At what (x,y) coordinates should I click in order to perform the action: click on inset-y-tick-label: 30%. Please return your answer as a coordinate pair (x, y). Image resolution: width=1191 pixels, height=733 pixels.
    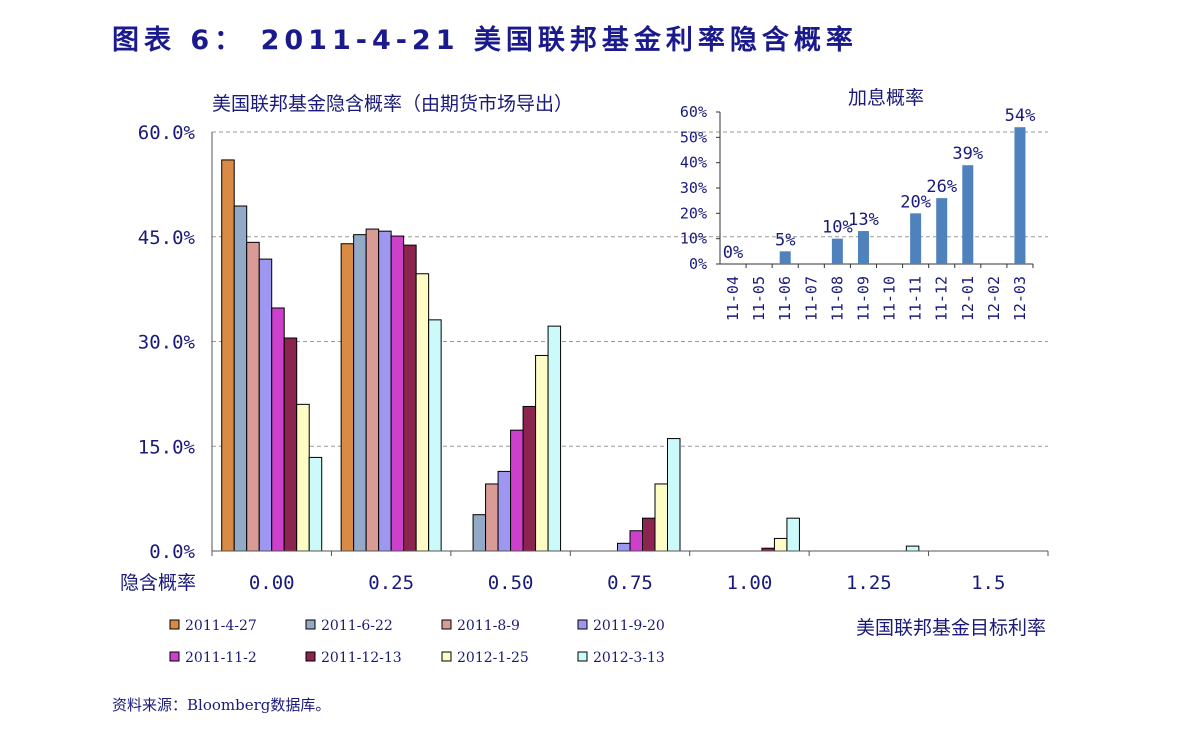
    Looking at the image, I should click on (693, 188).